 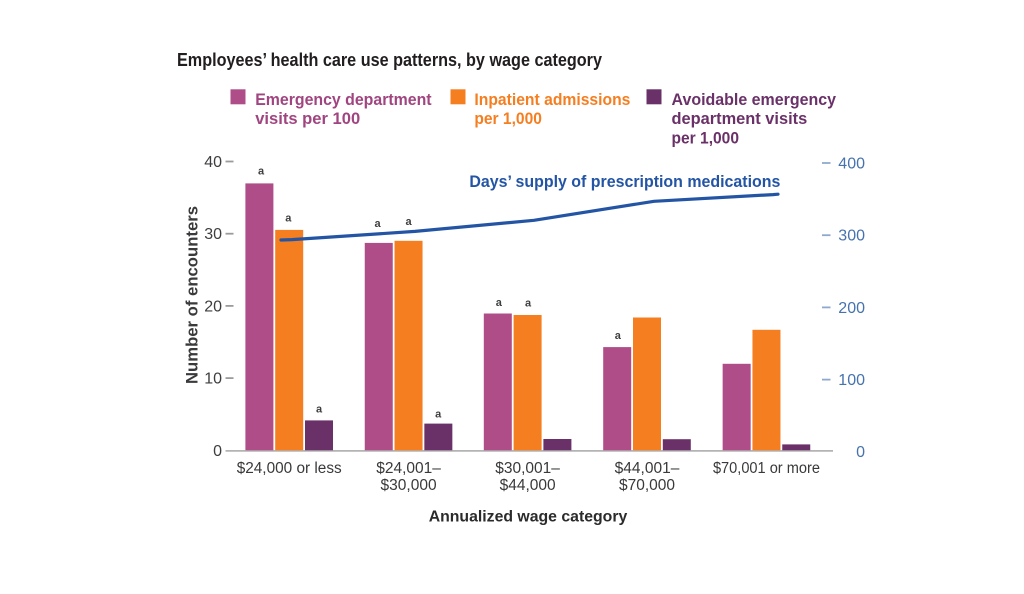 What do you see at coordinates (213, 162) in the screenshot?
I see `svg-text: 40` at bounding box center [213, 162].